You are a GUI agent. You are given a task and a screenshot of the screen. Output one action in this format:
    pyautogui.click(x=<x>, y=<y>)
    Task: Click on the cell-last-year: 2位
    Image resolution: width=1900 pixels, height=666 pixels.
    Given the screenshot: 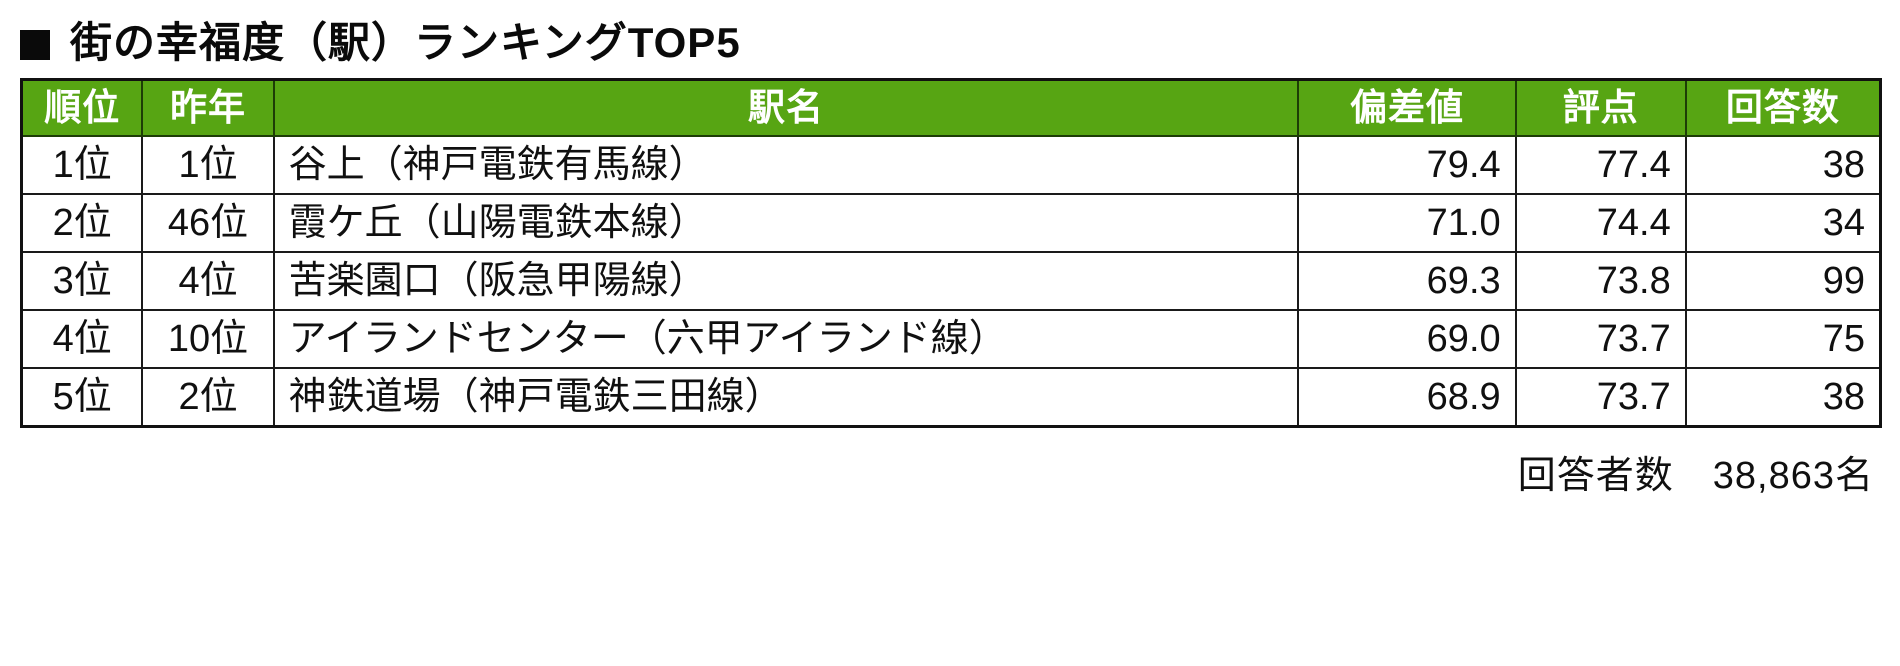 What is the action you would take?
    pyautogui.click(x=208, y=397)
    